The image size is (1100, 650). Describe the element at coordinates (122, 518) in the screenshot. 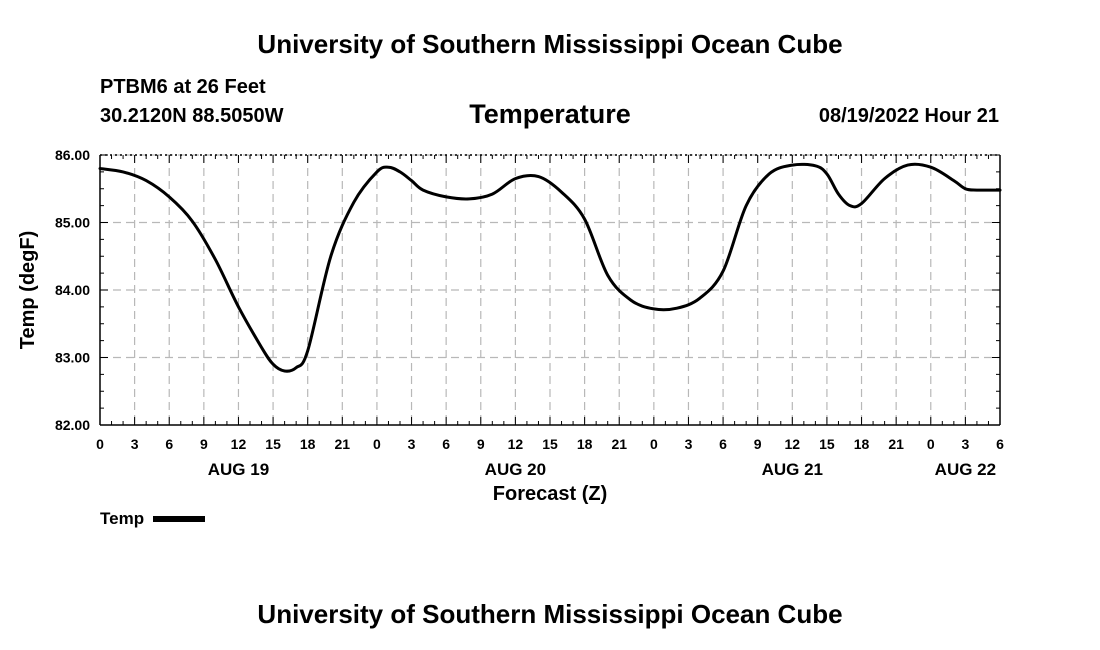

I see `legend-label: Temp` at that location.